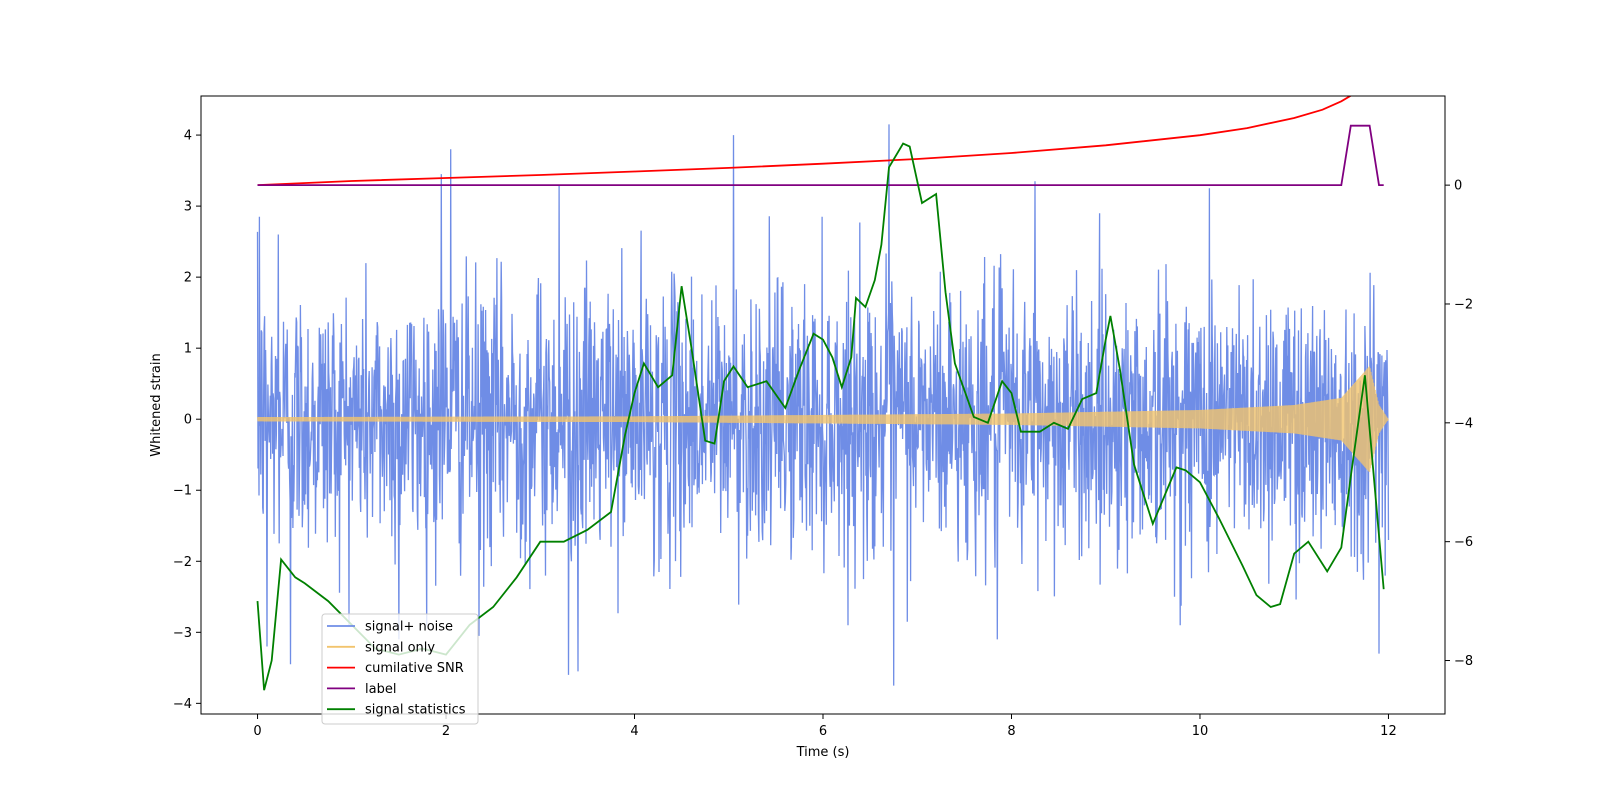  I want to click on x-axis-label: Time (s), so click(823, 752).